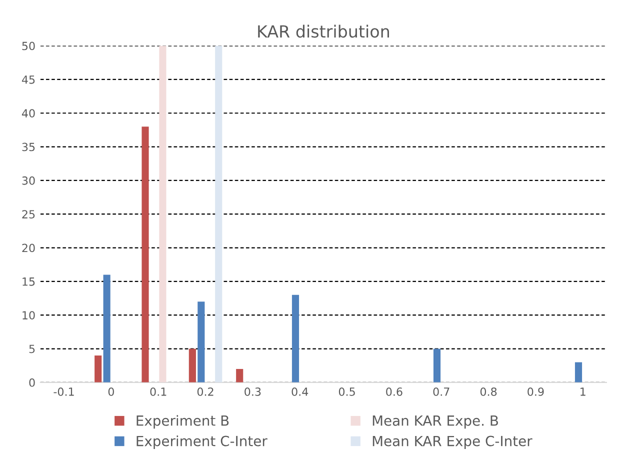  Describe the element at coordinates (435, 422) in the screenshot. I see `legend-label: Mean KAR Expe. B` at that location.